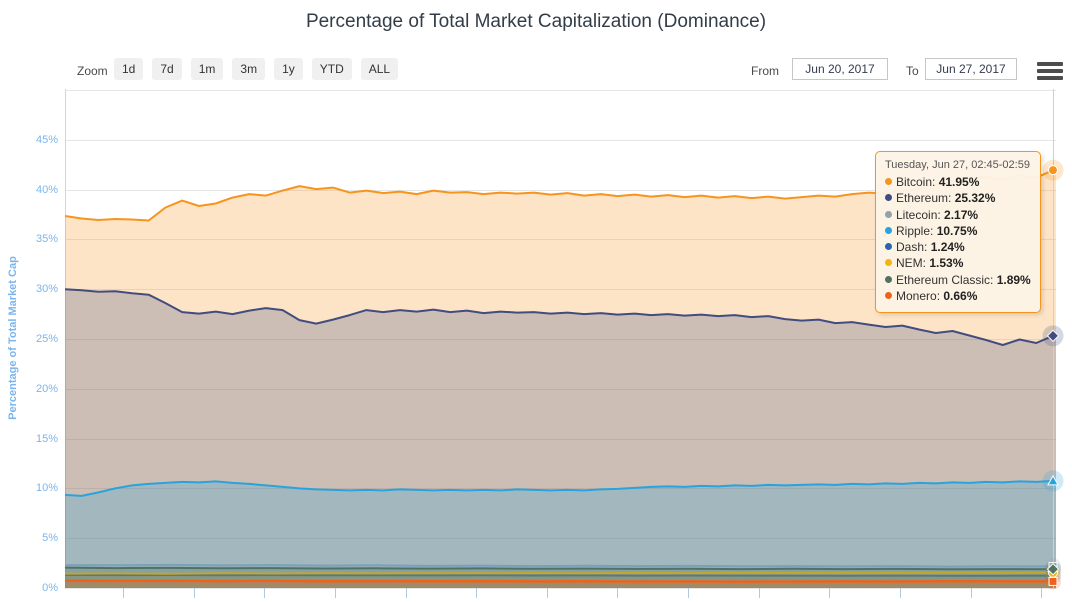 The height and width of the screenshot is (602, 1072). I want to click on y-axis-label: 0%, so click(50, 588).